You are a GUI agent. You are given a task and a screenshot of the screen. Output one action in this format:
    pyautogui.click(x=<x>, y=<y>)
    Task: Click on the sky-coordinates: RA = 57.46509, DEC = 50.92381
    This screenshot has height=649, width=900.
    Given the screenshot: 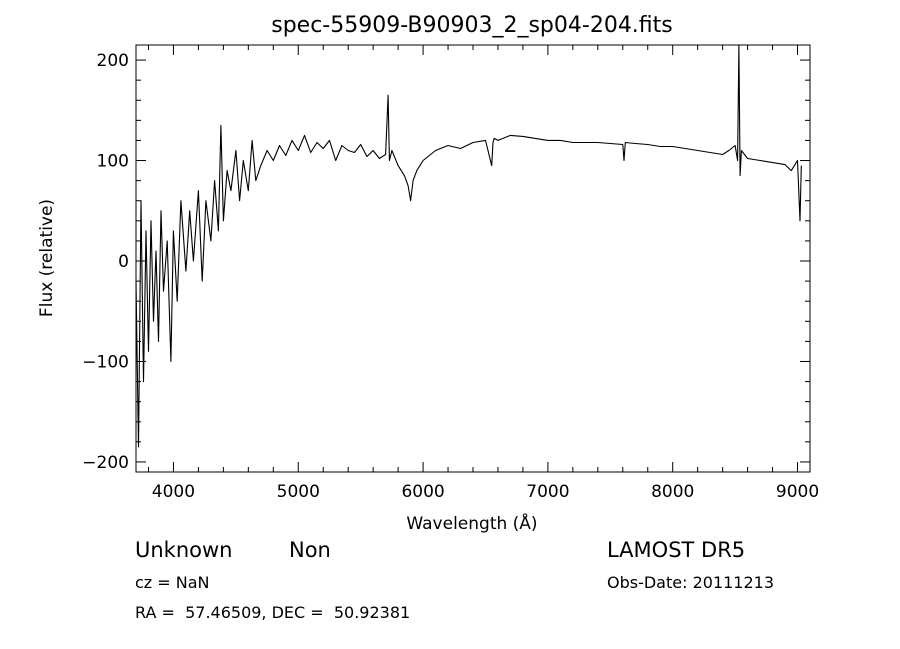 What is the action you would take?
    pyautogui.click(x=273, y=612)
    